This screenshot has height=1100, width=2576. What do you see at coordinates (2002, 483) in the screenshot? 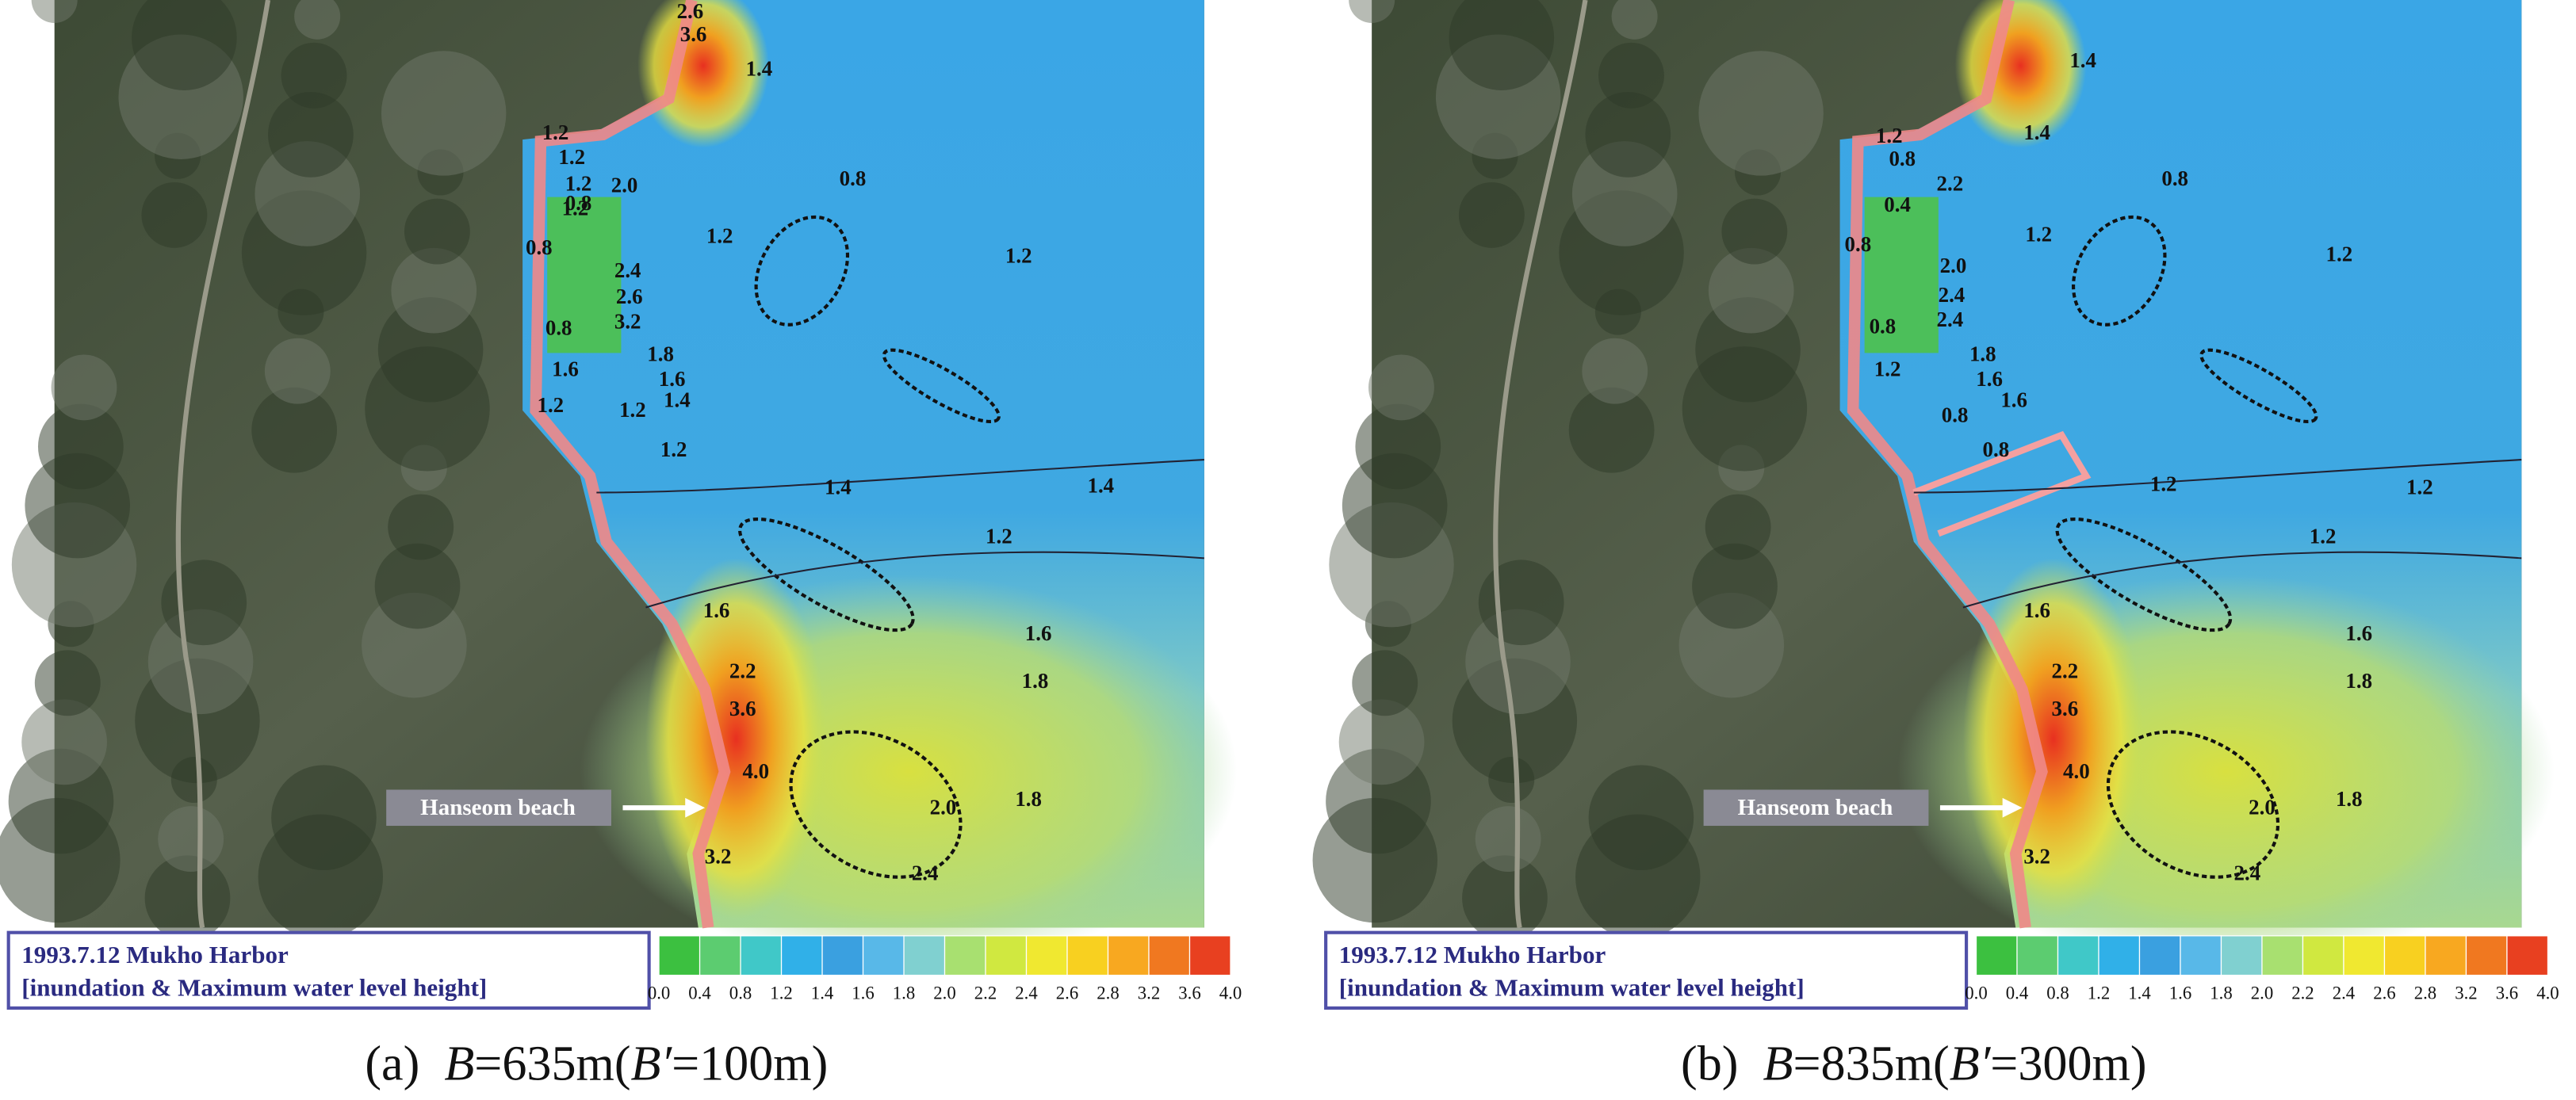
I see `breakwater` at bounding box center [2002, 483].